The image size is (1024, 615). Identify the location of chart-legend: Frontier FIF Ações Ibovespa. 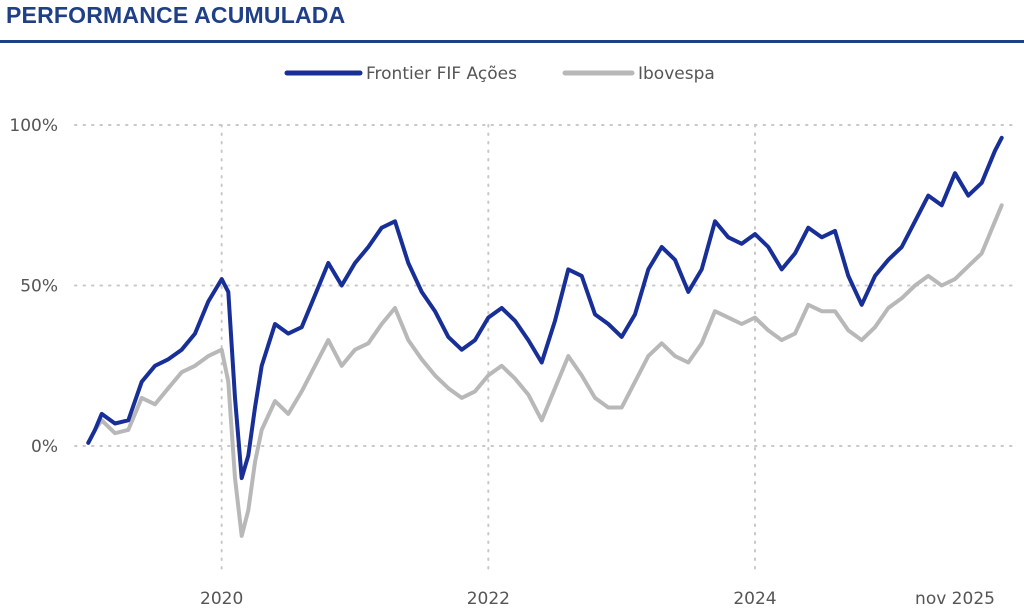
(499, 74).